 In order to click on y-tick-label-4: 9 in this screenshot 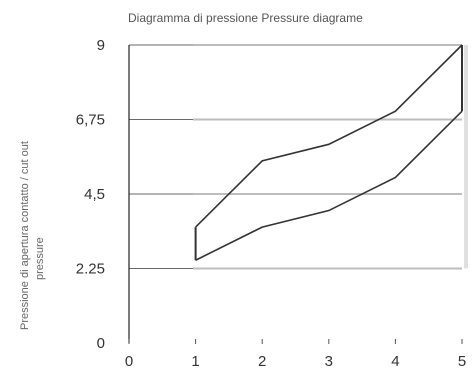, I will do `click(101, 45)`.